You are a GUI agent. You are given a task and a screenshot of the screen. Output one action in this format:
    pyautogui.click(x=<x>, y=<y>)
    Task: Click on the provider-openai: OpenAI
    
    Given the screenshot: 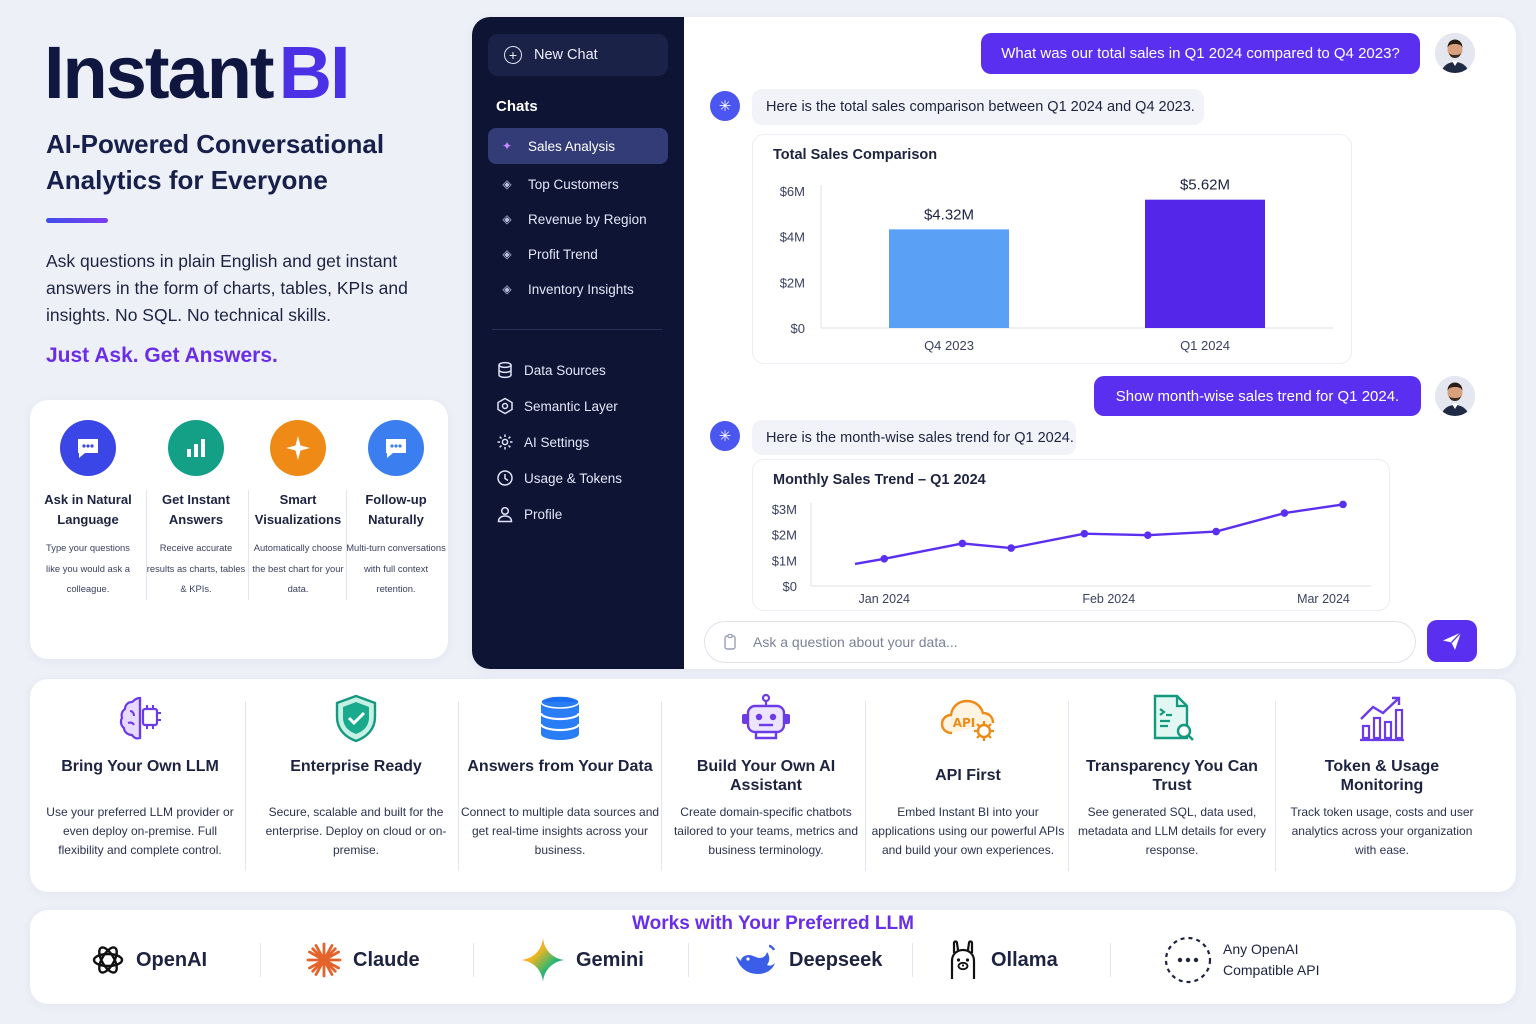 What is the action you would take?
    pyautogui.click(x=148, y=960)
    